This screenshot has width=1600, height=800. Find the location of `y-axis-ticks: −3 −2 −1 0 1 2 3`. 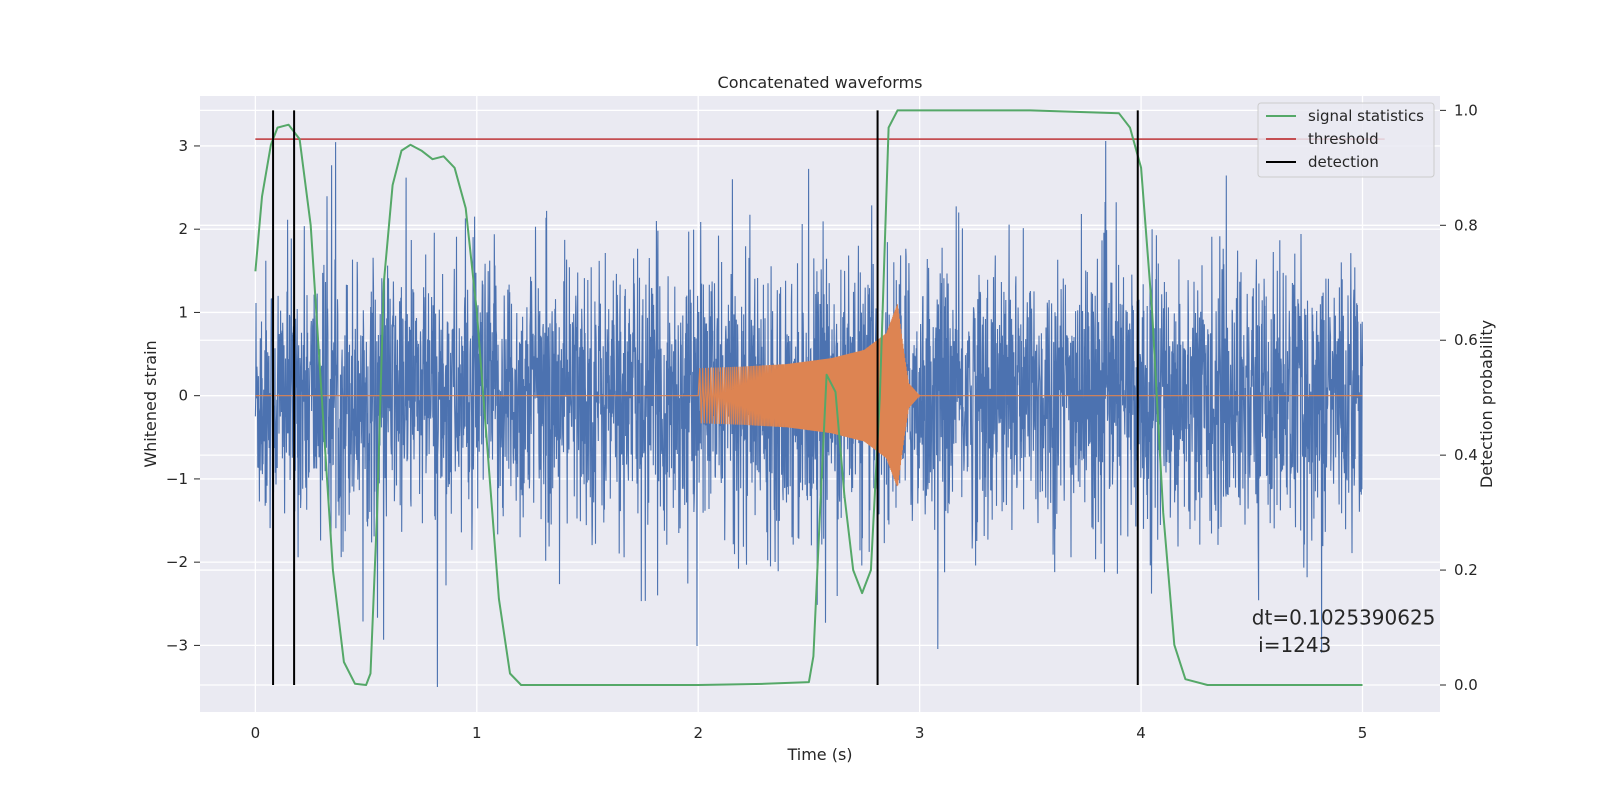

y-axis-ticks: −3 −2 −1 0 1 2 3 is located at coordinates (183, 395).